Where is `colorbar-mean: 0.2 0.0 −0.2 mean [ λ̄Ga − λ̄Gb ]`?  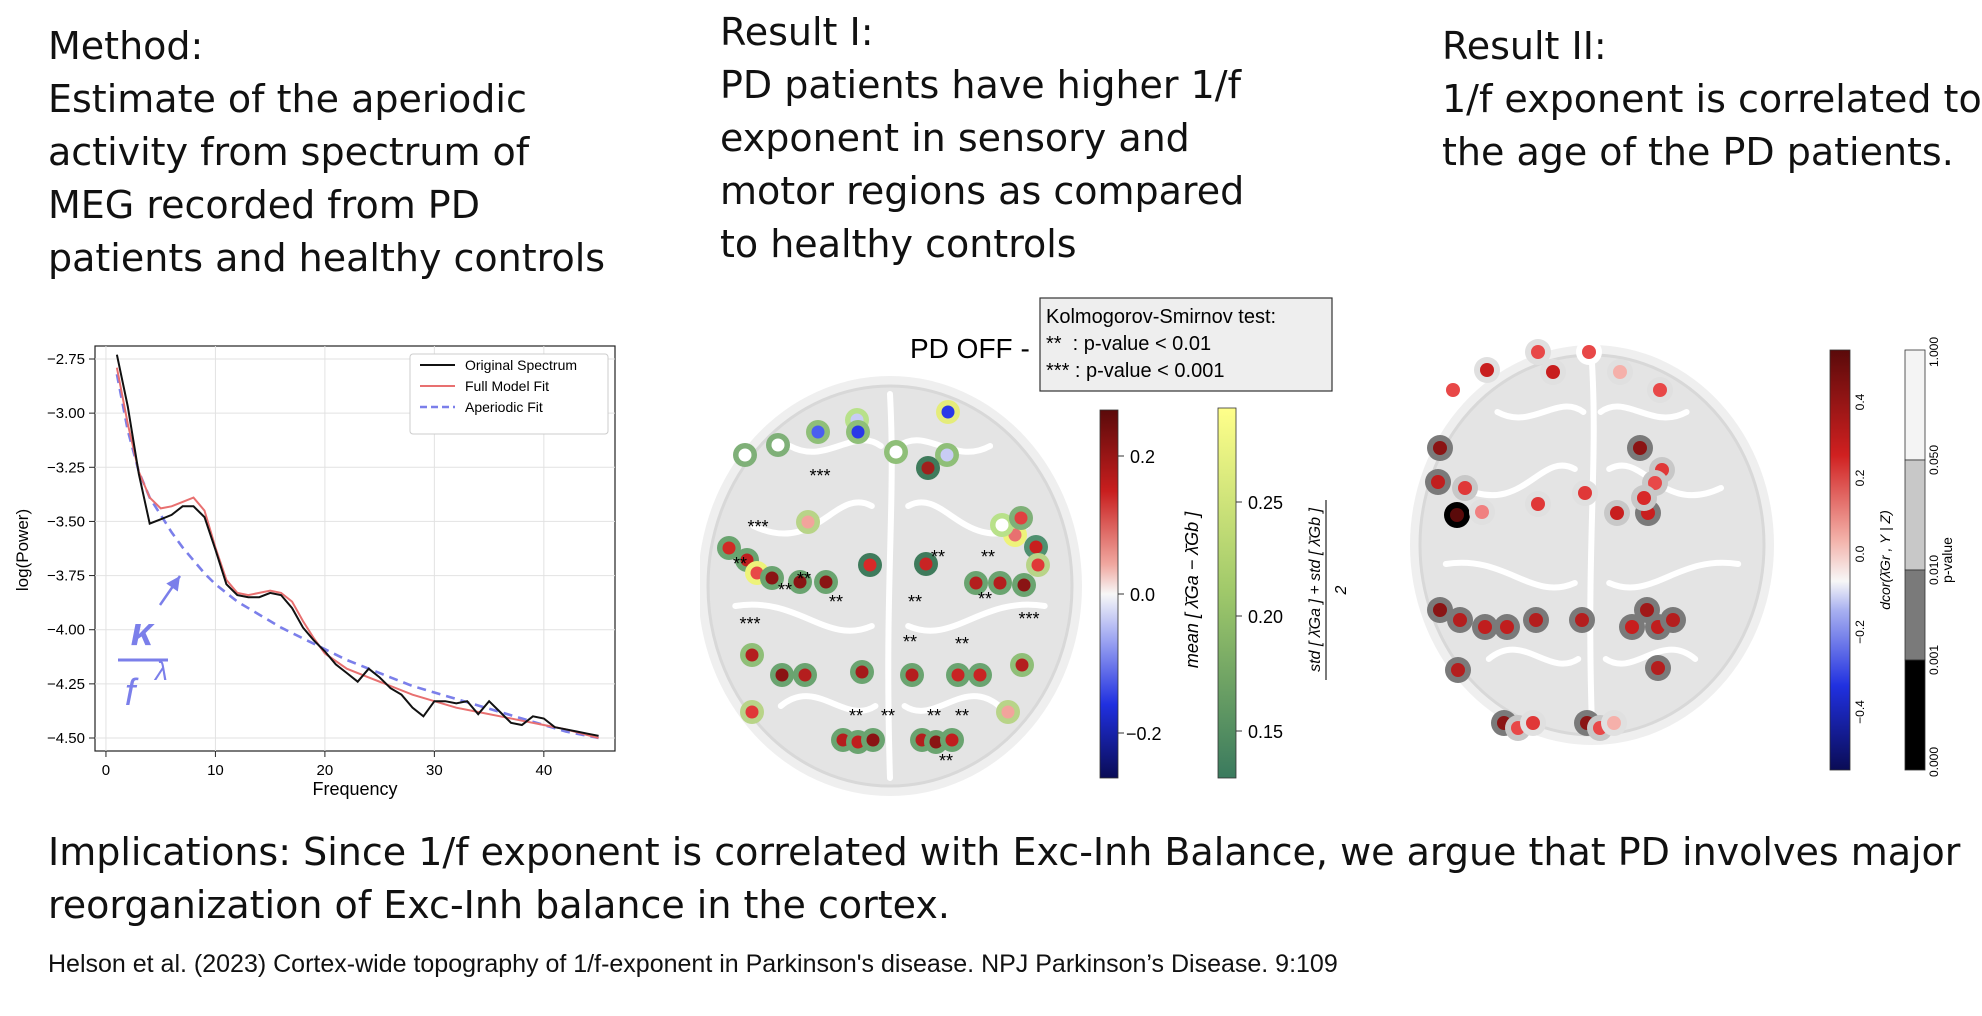 colorbar-mean: 0.2 0.0 −0.2 mean [ λ̄Ga − λ̄Gb ] is located at coordinates (1150, 594).